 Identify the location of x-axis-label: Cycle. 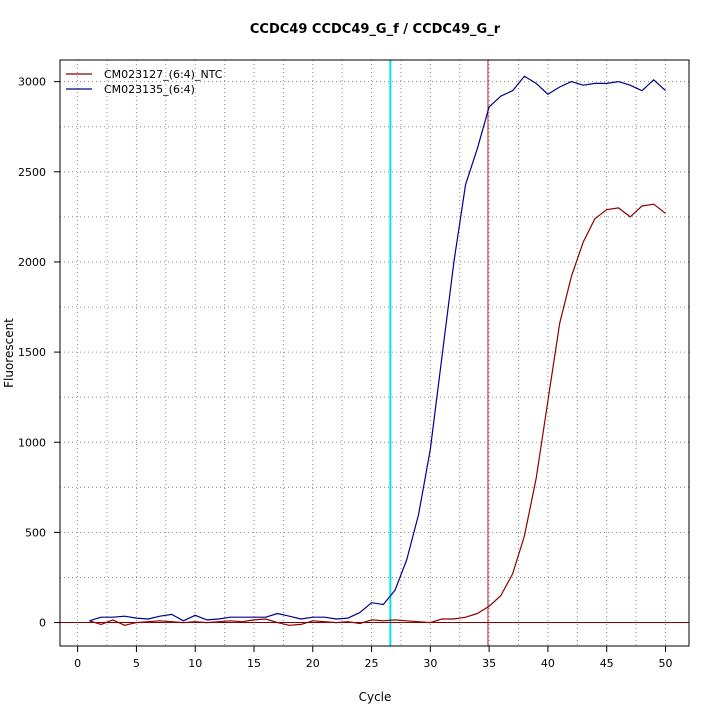
(375, 697).